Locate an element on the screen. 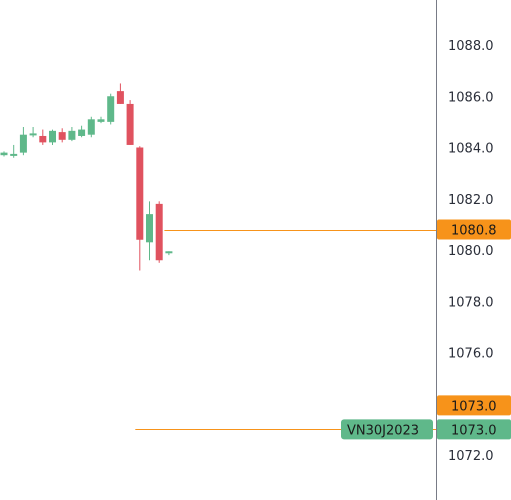 The width and height of the screenshot is (511, 500). price-line-badge-label: 1073.0 is located at coordinates (474, 406).